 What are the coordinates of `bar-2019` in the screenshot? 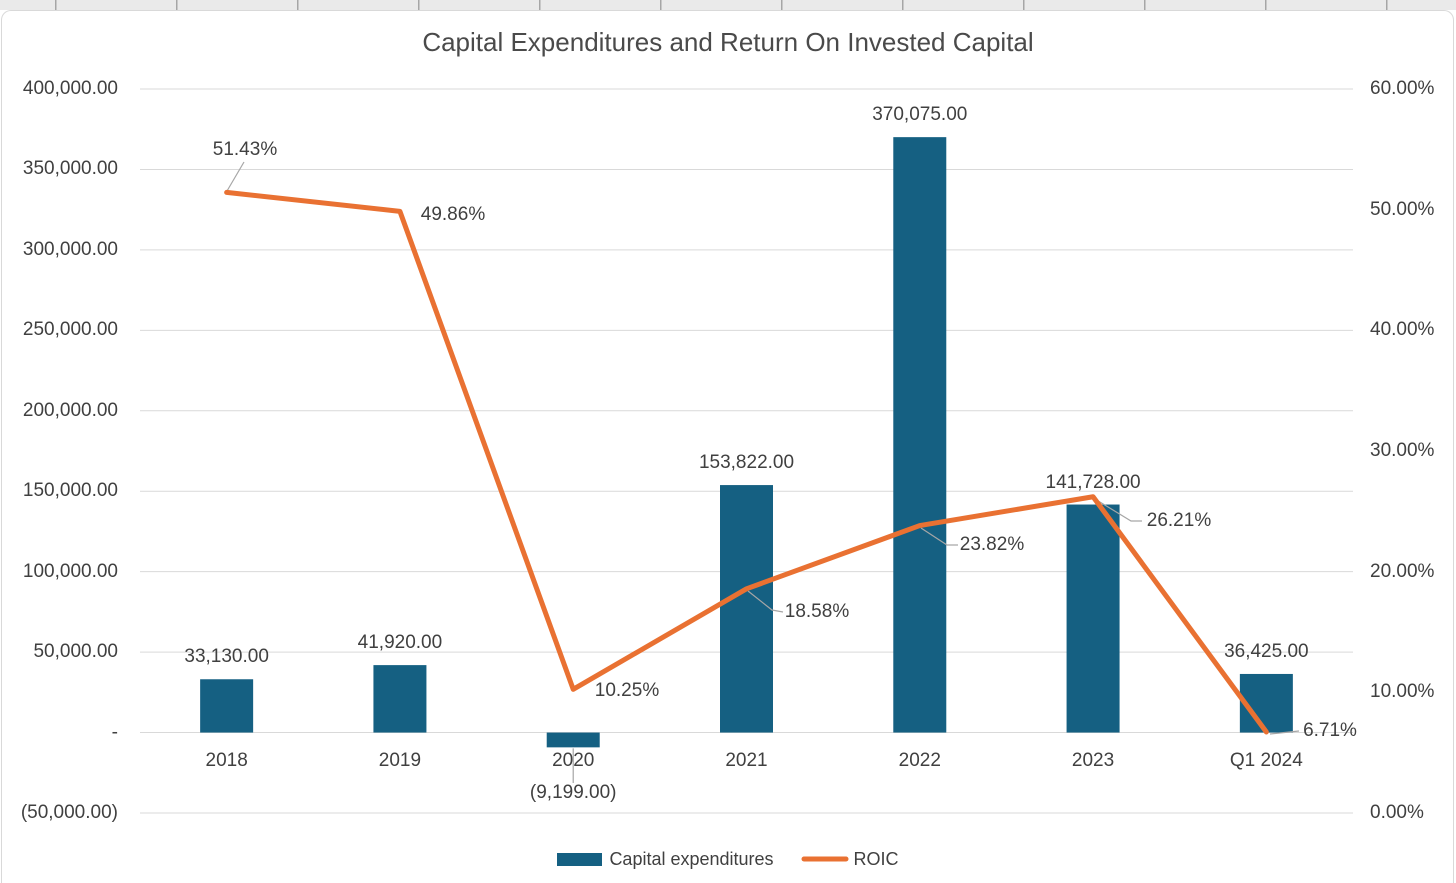 It's located at (400, 699).